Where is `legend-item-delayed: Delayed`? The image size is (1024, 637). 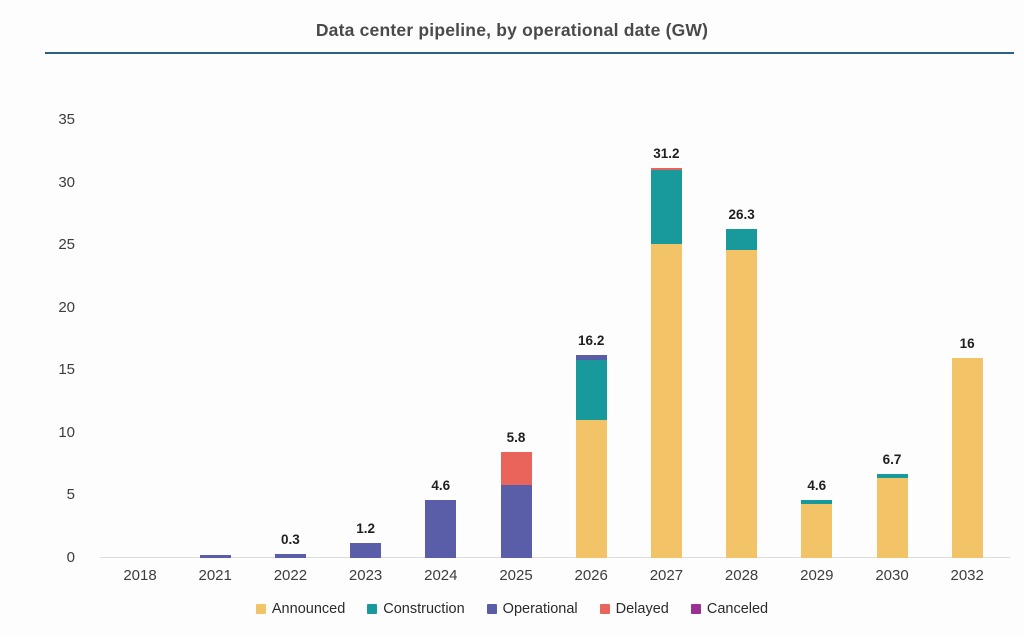 legend-item-delayed: Delayed is located at coordinates (634, 609).